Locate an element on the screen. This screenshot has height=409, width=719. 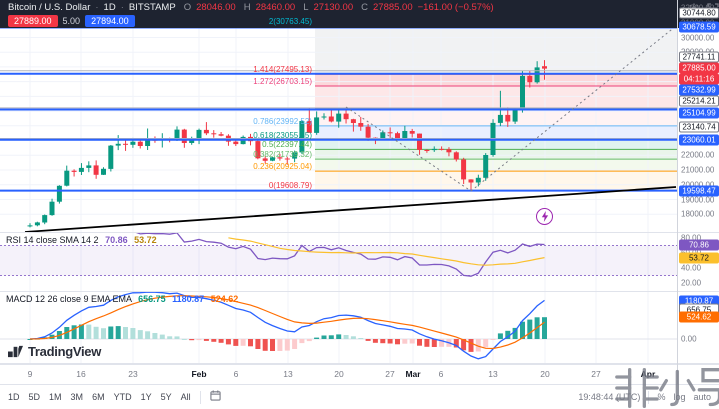
log-scale-button: log is located at coordinates (679, 397).